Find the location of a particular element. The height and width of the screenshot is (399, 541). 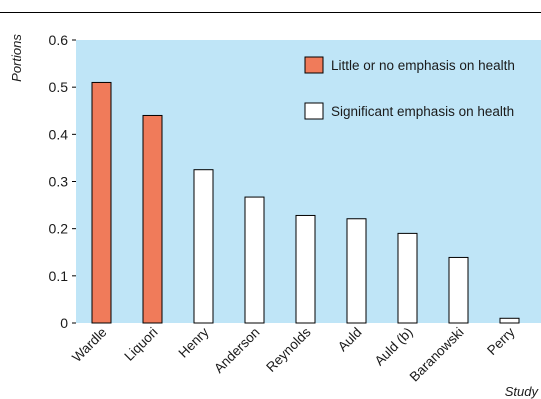

x-tick-label: Auld is located at coordinates (350, 340).